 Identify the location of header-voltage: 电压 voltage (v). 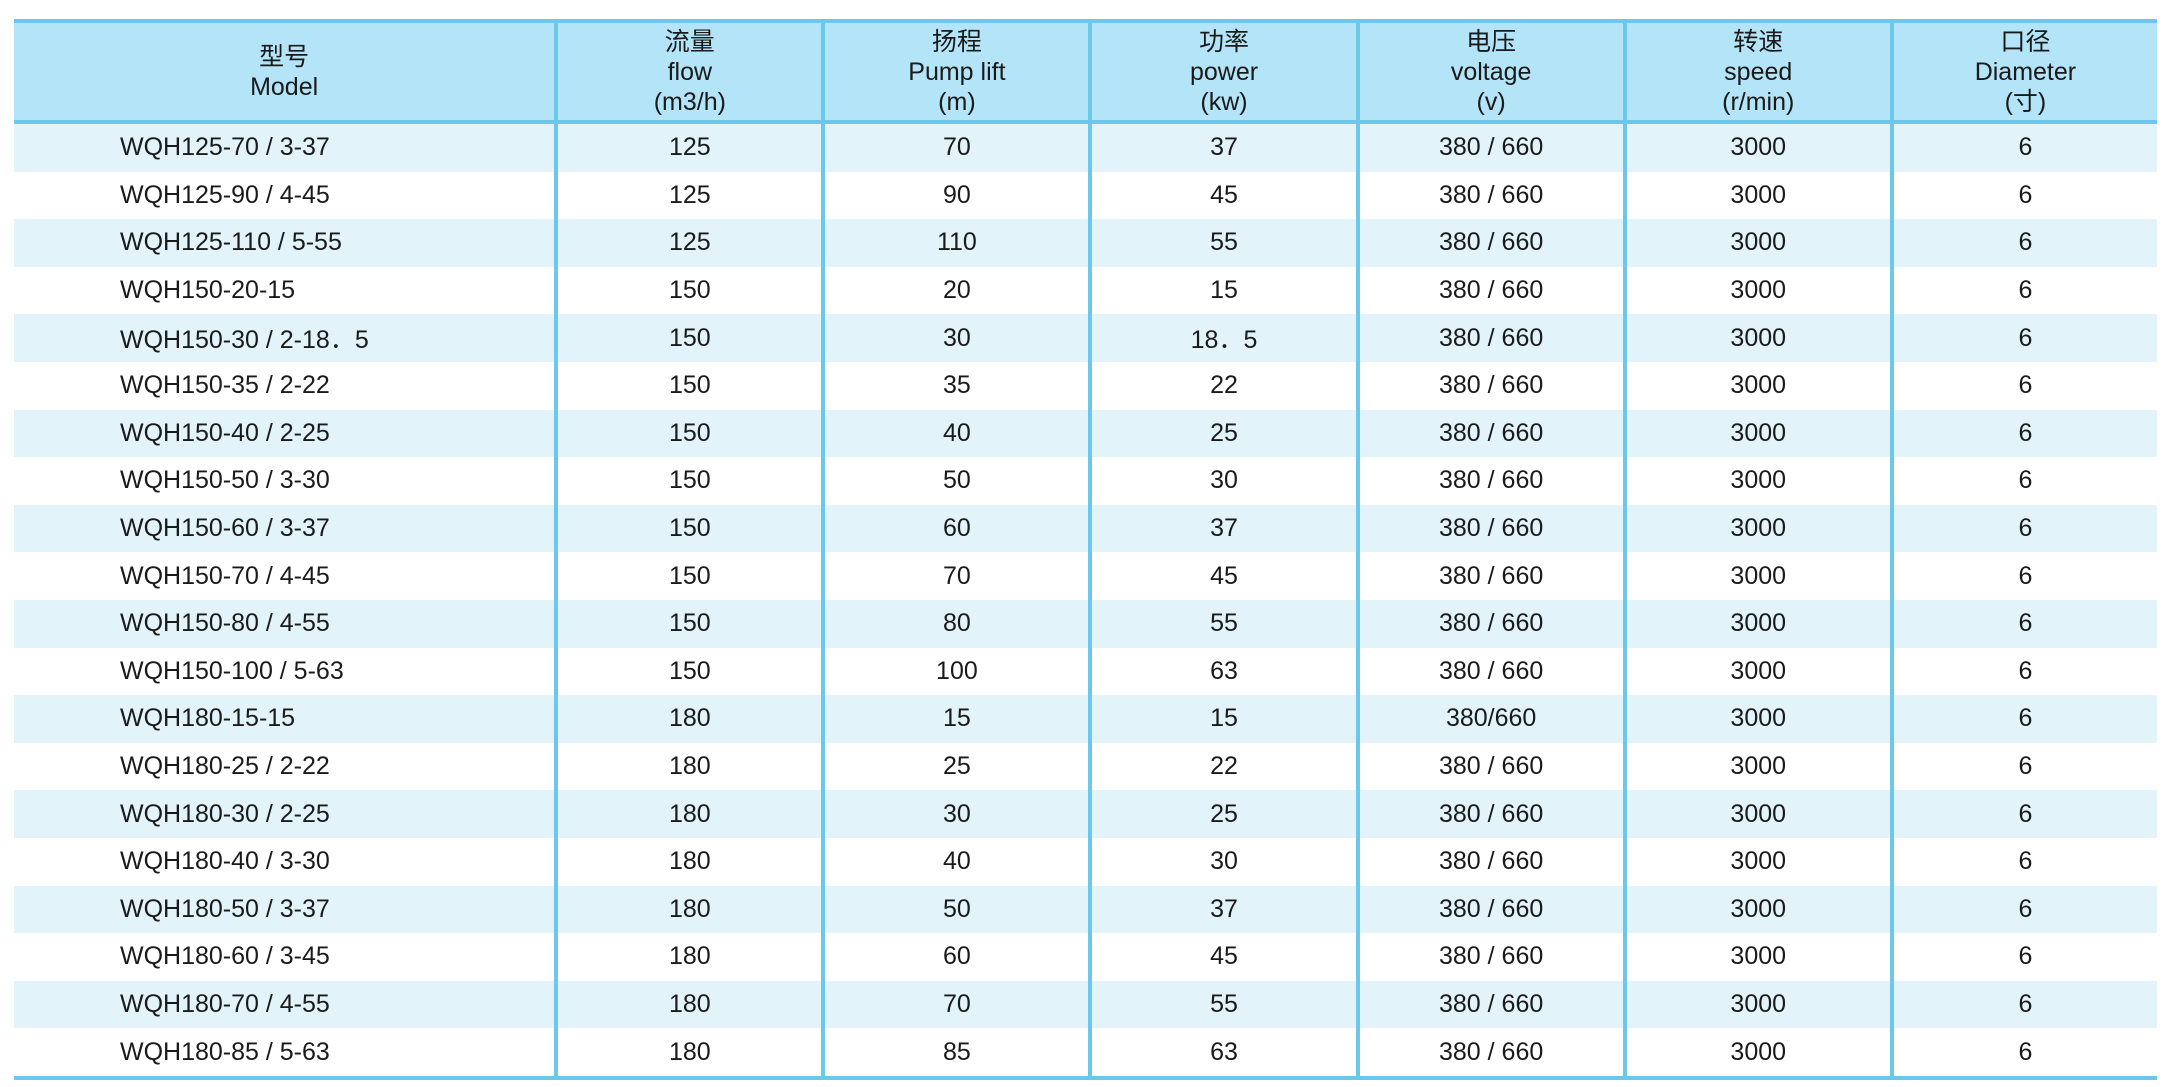
(1490, 71).